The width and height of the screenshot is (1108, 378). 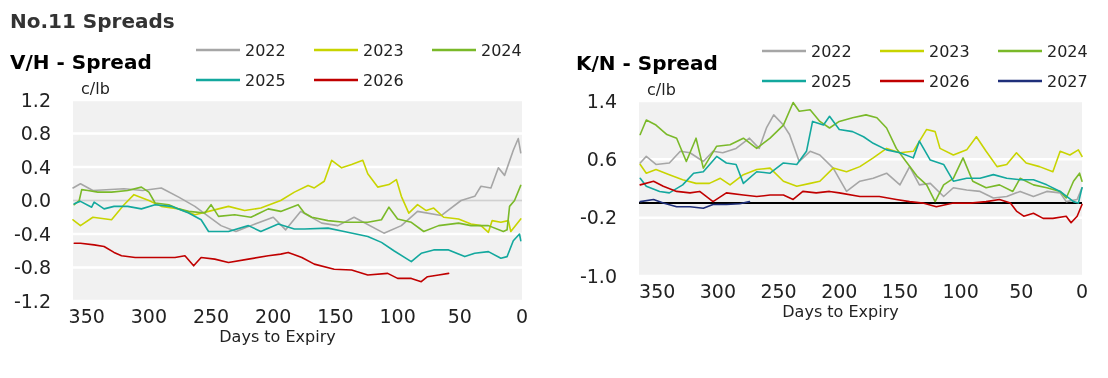 What do you see at coordinates (35, 133) in the screenshot?
I see `y-tick-label: 0.8` at bounding box center [35, 133].